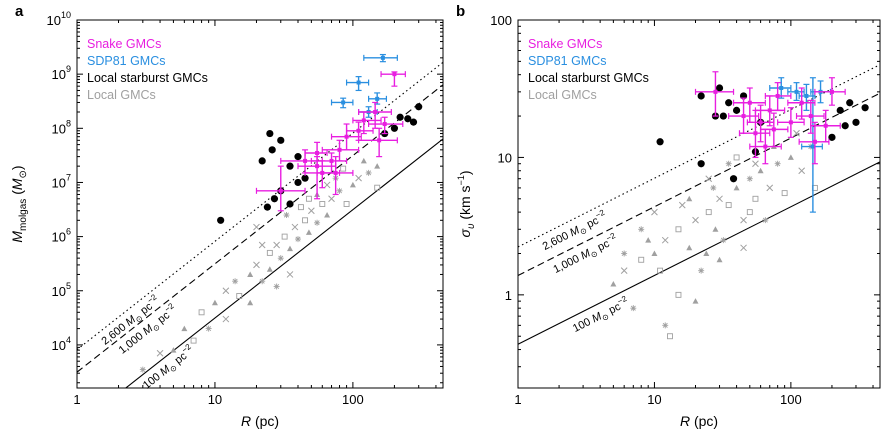 This screenshot has width=882, height=434. I want to click on y-tick-label: 10⁴, so click(61, 344).